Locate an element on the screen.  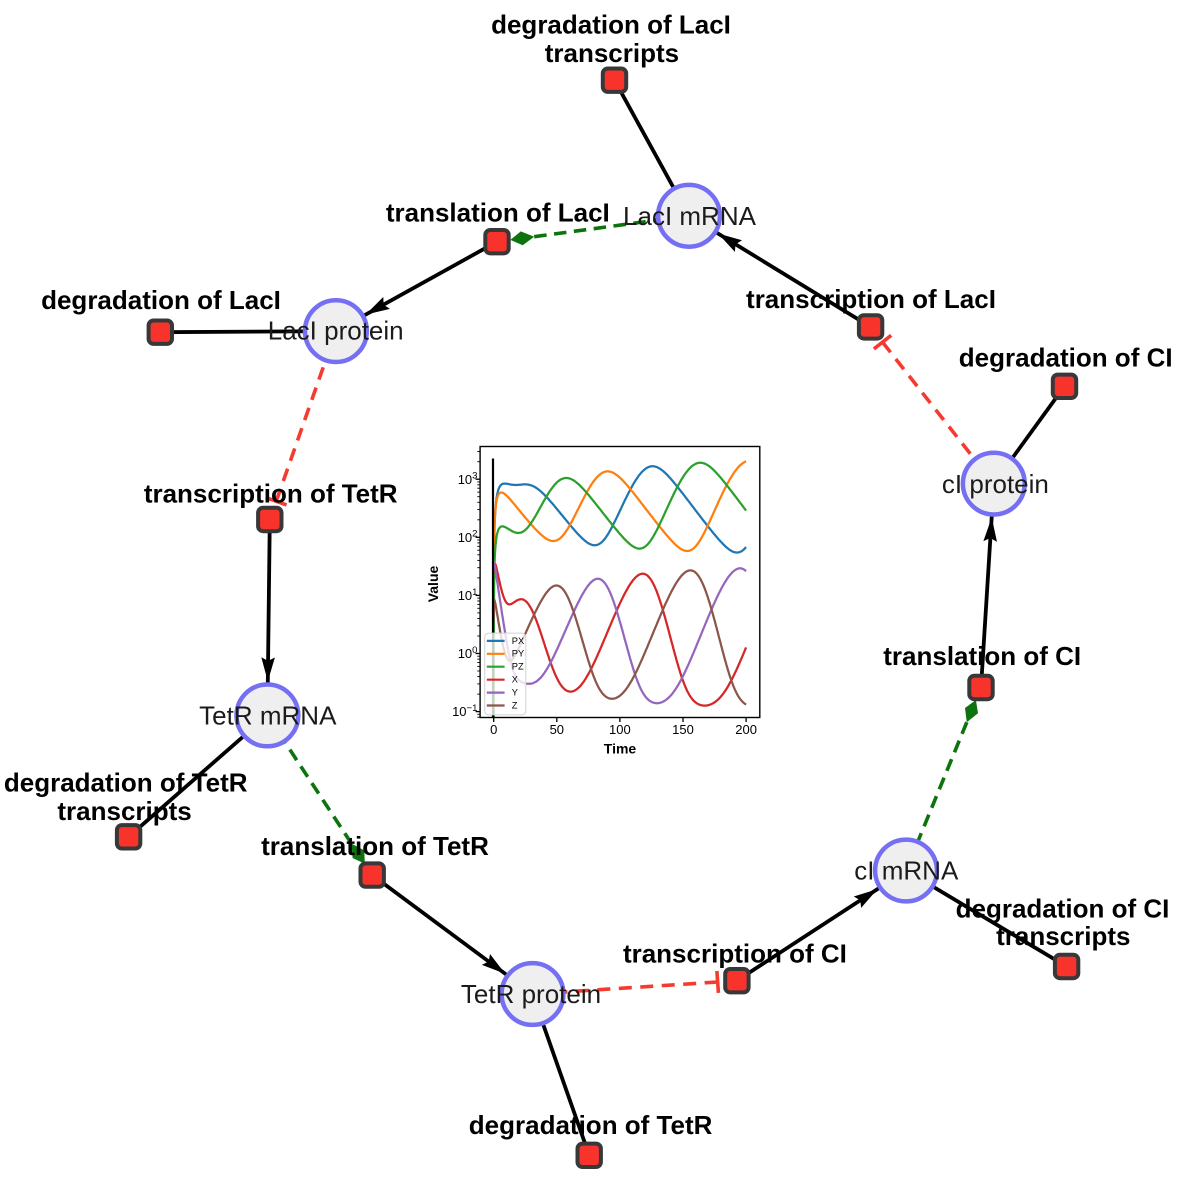
svg-text: LacI mRNA is located at coordinates (690, 216).